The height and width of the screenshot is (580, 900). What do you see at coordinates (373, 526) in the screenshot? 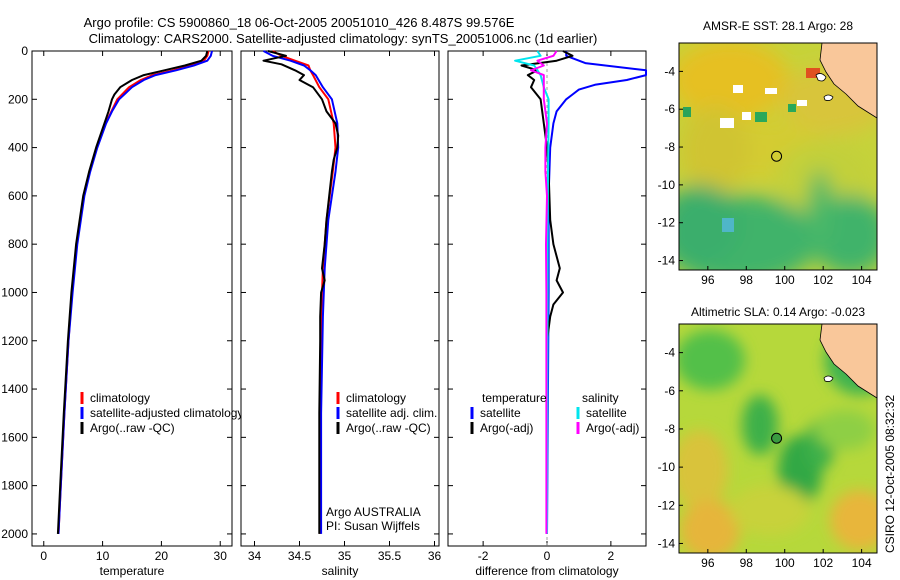
I see `salinity-annotation-line: PI: Susan Wijffels` at bounding box center [373, 526].